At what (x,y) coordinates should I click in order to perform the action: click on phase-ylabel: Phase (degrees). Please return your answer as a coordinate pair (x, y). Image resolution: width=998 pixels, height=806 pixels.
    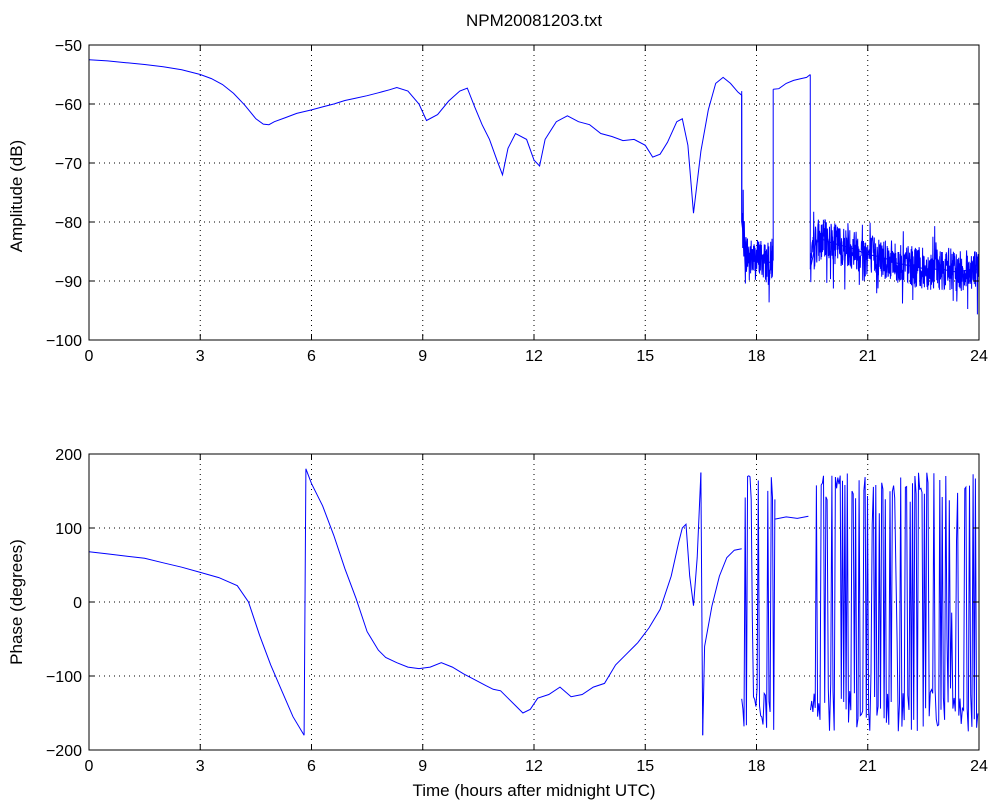
    Looking at the image, I should click on (16, 602).